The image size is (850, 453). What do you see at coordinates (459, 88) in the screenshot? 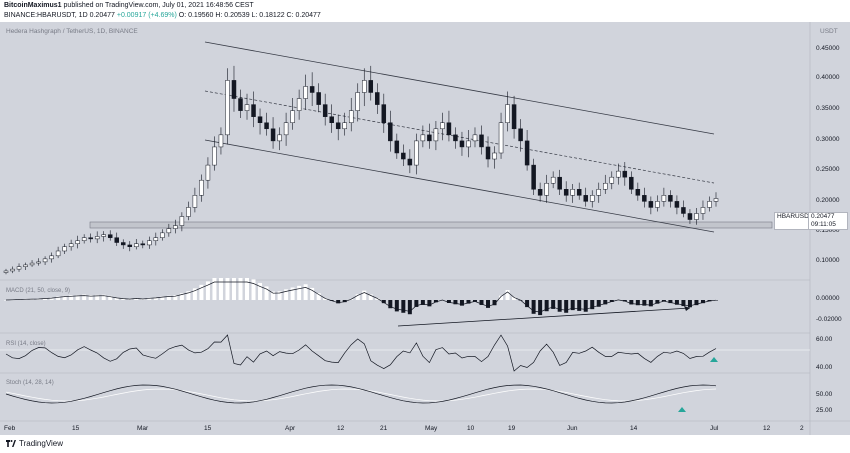
I see `channel-upper-line` at bounding box center [459, 88].